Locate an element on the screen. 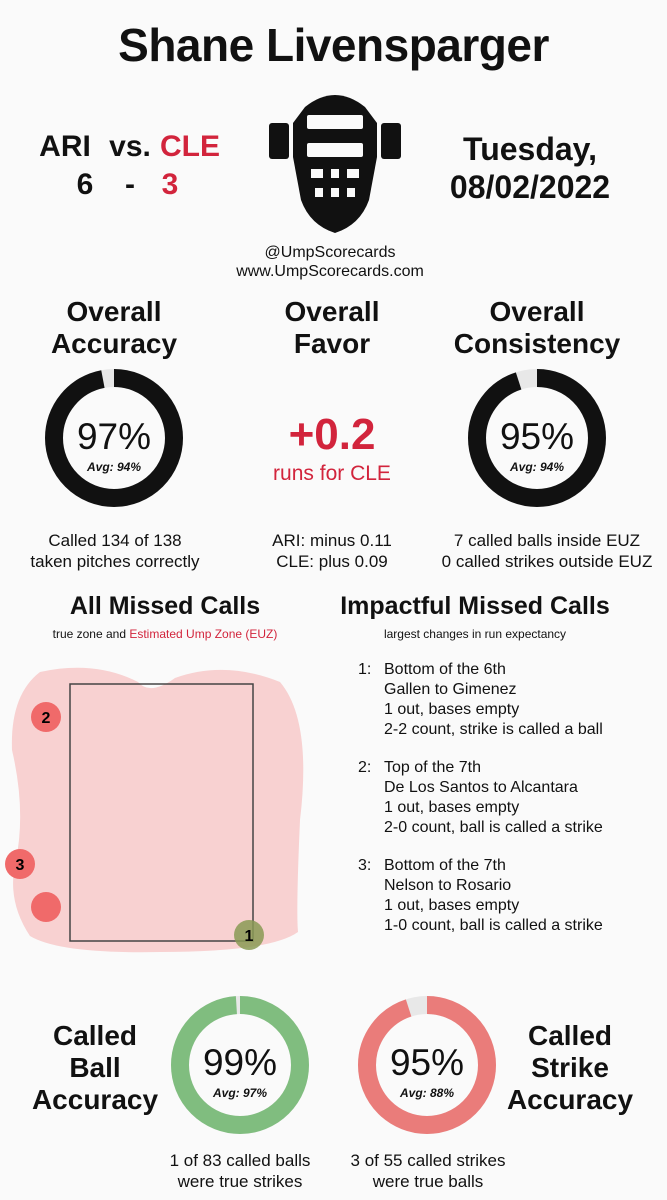 The width and height of the screenshot is (667, 1200). strike-zone-plot: 2 3 1 is located at coordinates (154, 810).